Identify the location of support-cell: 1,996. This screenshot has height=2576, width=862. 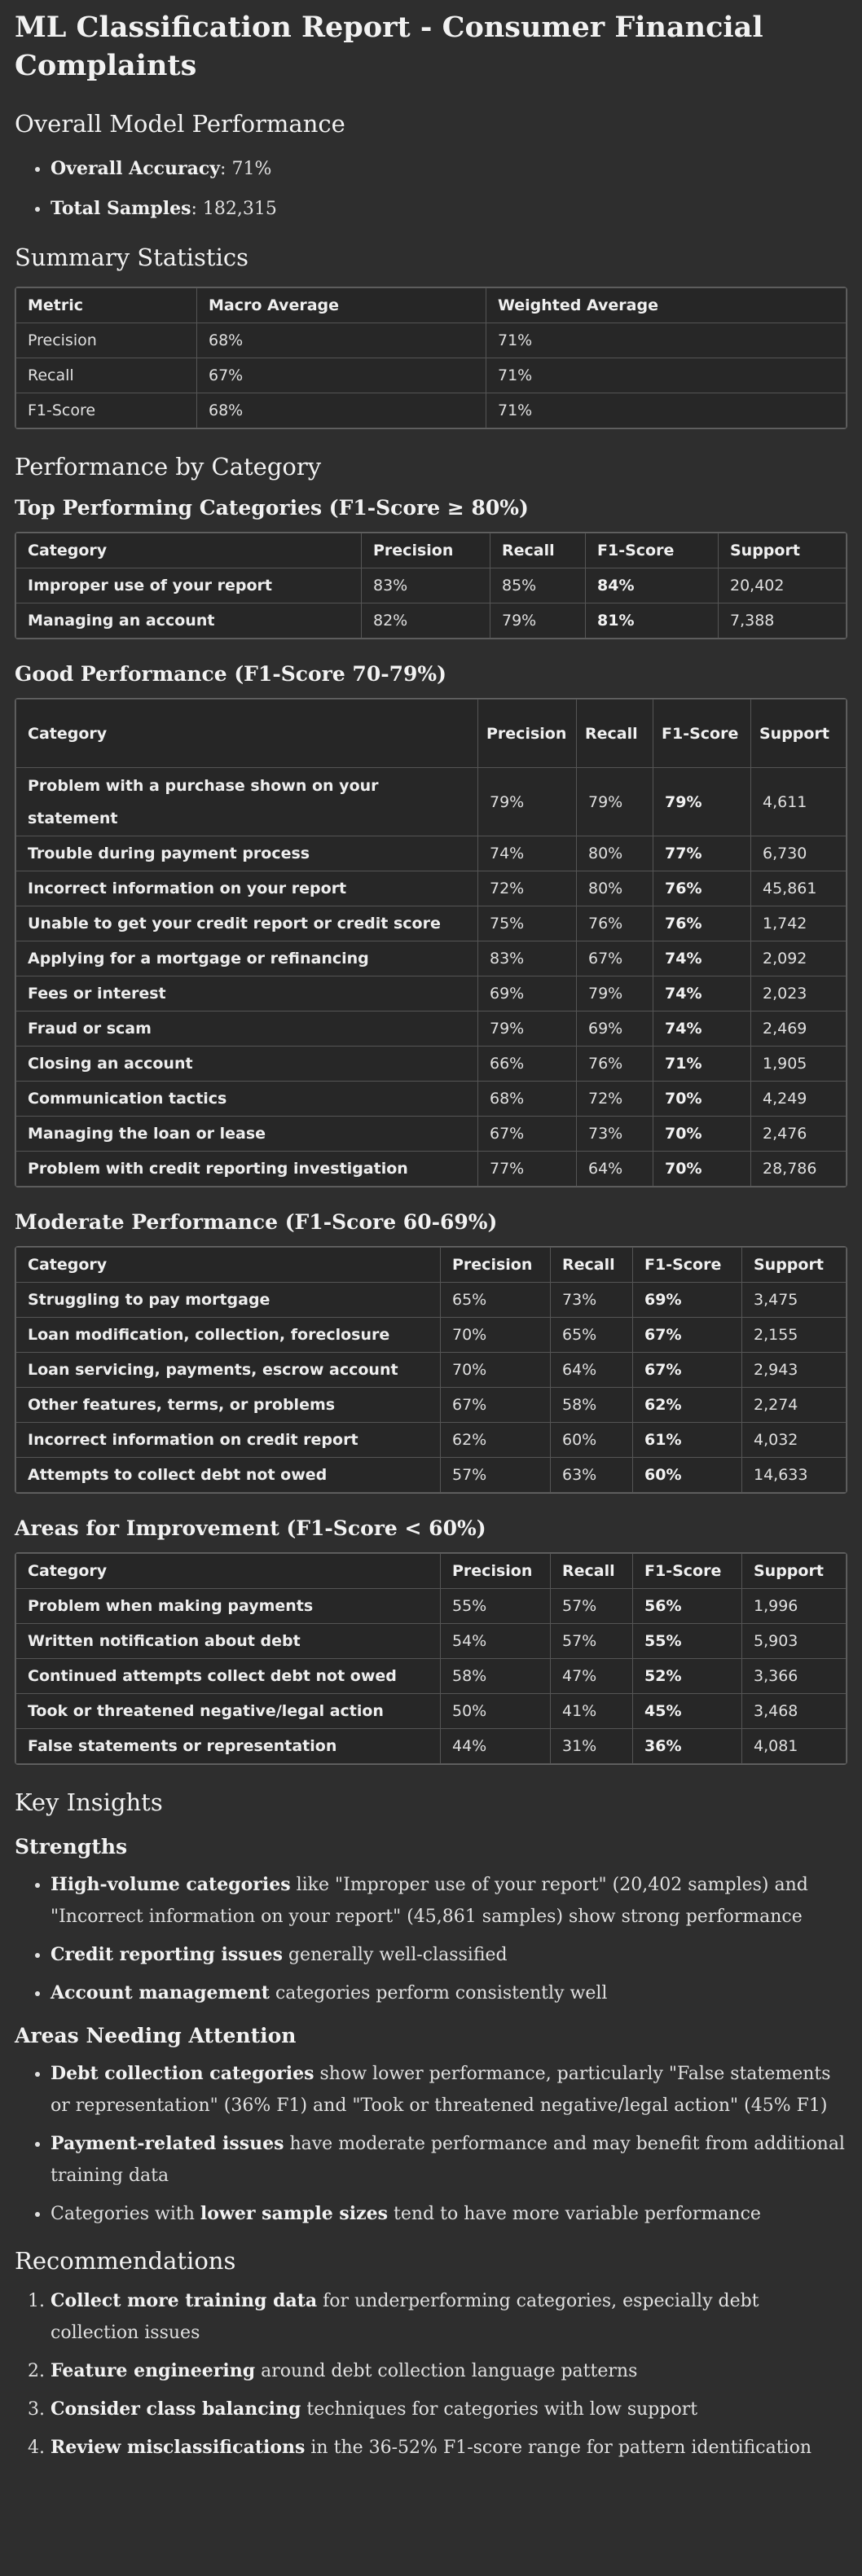
(794, 1606).